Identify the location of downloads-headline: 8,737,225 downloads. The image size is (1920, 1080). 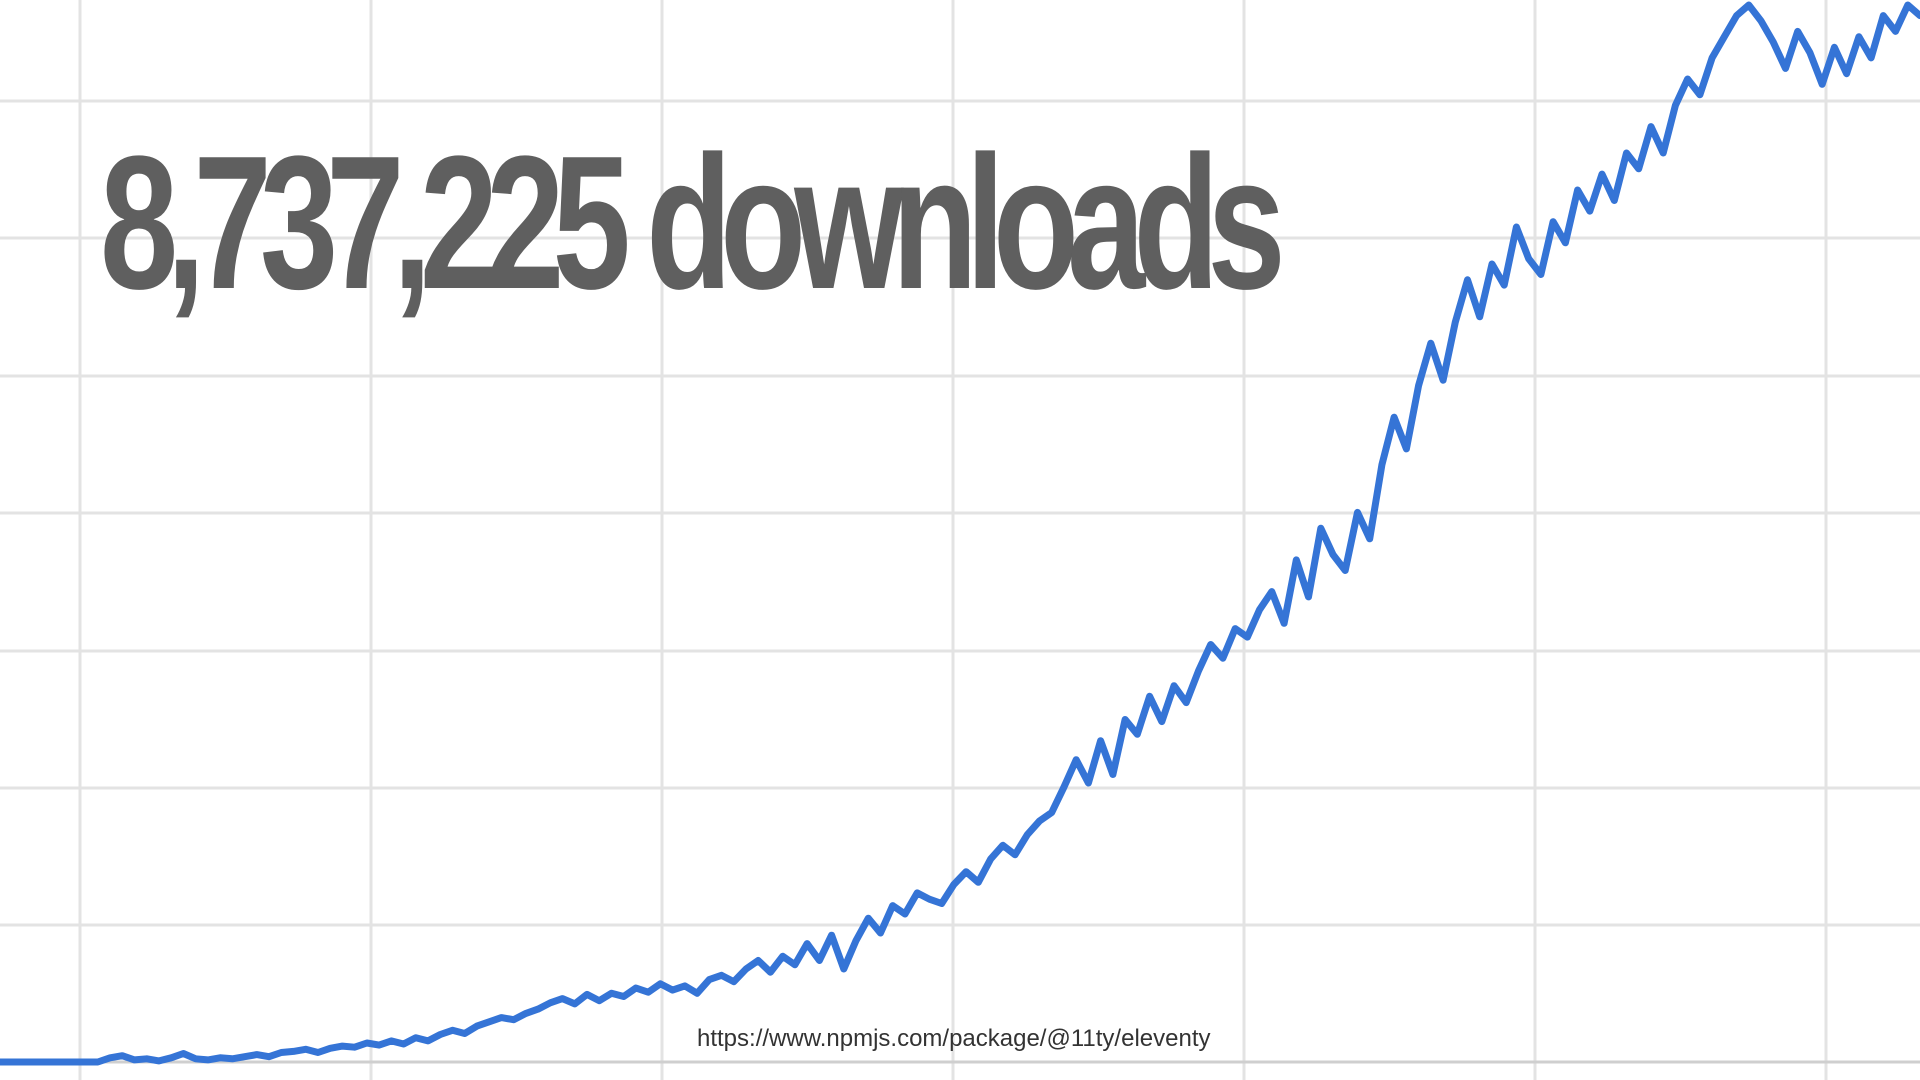
(693, 223).